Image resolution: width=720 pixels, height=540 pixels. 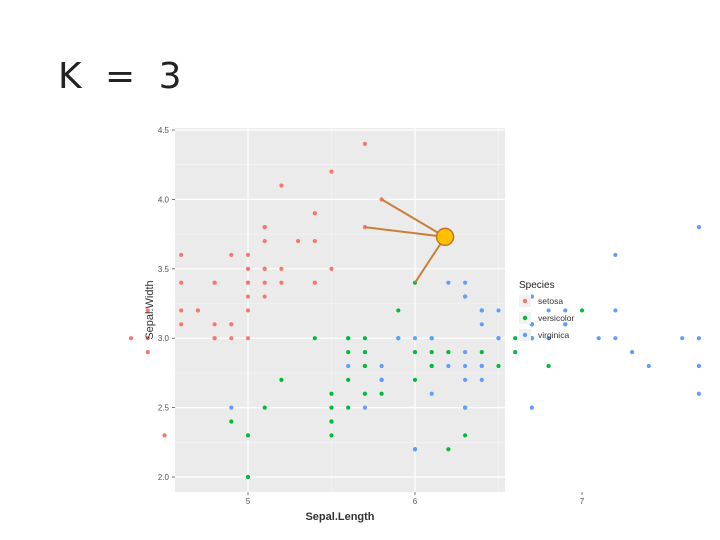 What do you see at coordinates (339, 517) in the screenshot?
I see `x-axis-label: Sepal.Length` at bounding box center [339, 517].